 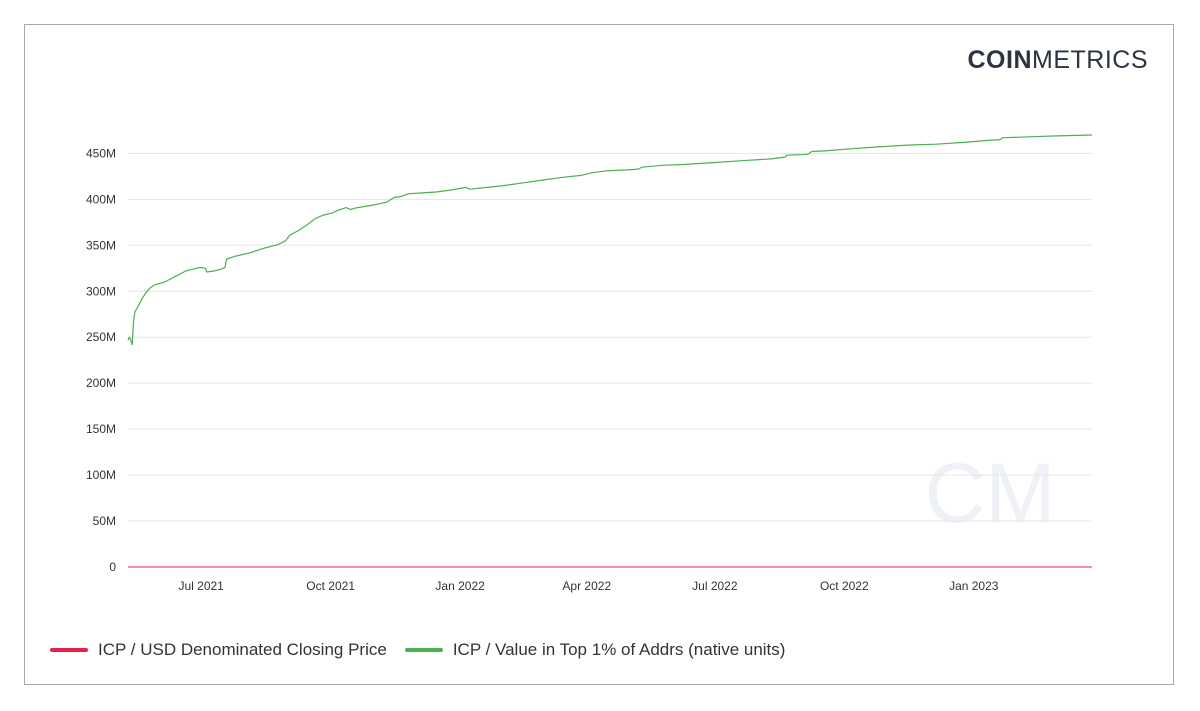 What do you see at coordinates (101, 153) in the screenshot?
I see `y-tick-label: 450M` at bounding box center [101, 153].